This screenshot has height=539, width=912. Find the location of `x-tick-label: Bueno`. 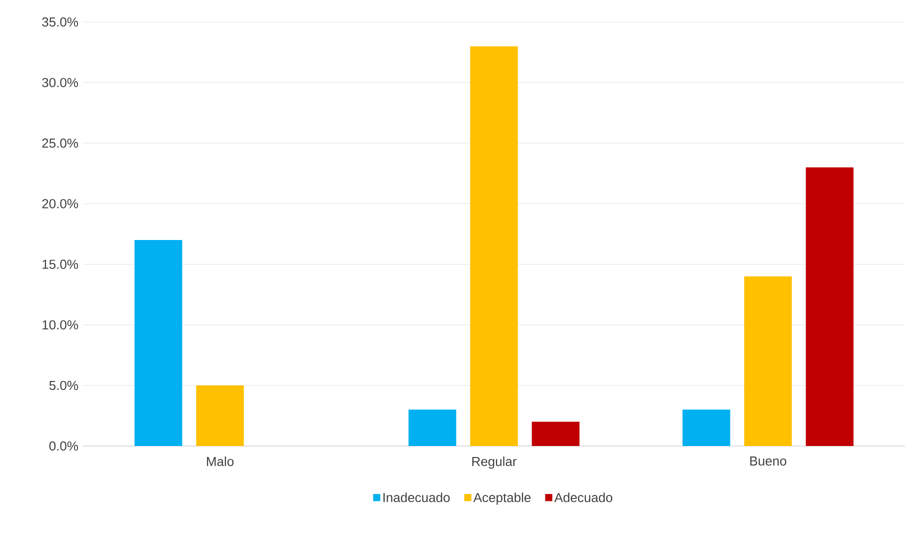

x-tick-label: Bueno is located at coordinates (768, 461).